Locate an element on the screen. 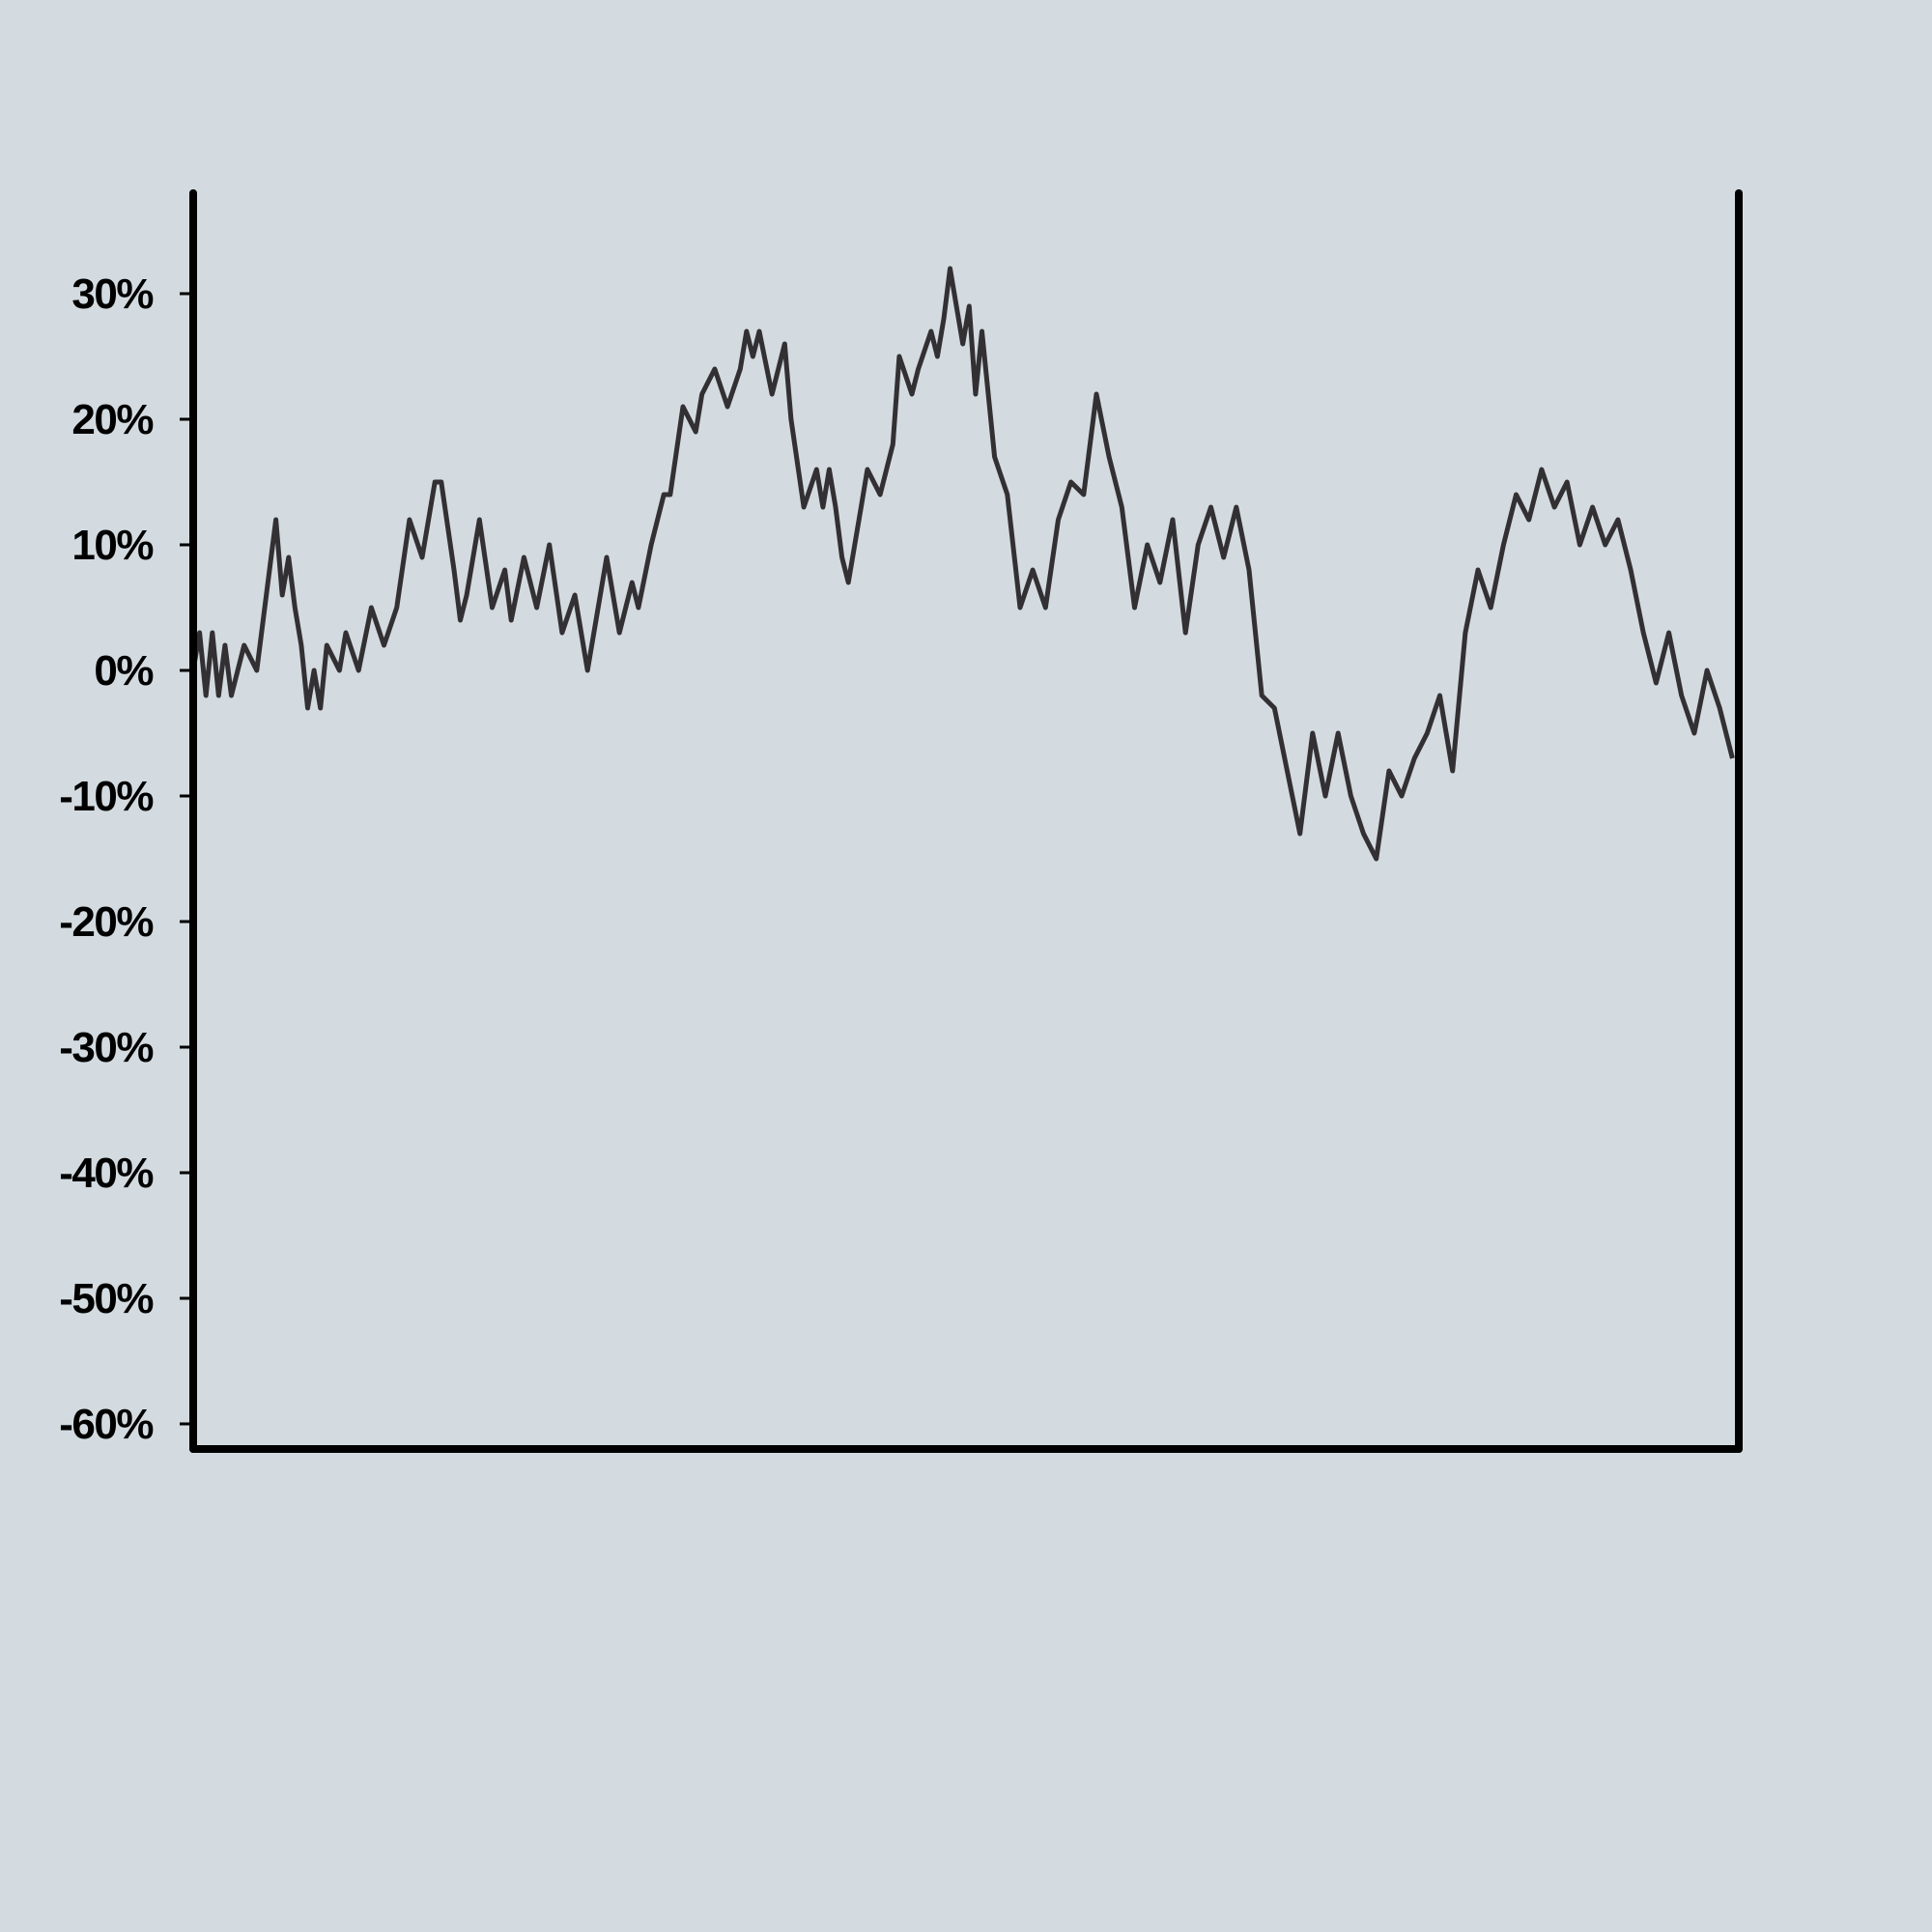  y-tick-label: 20% is located at coordinates (112, 419).